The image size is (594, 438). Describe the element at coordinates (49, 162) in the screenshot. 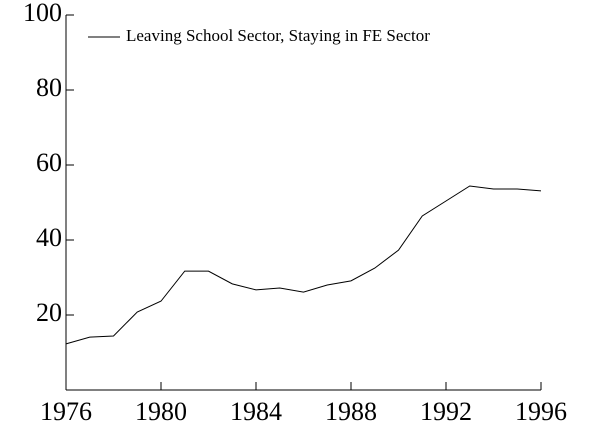

I see `y-tick-label: 60` at that location.